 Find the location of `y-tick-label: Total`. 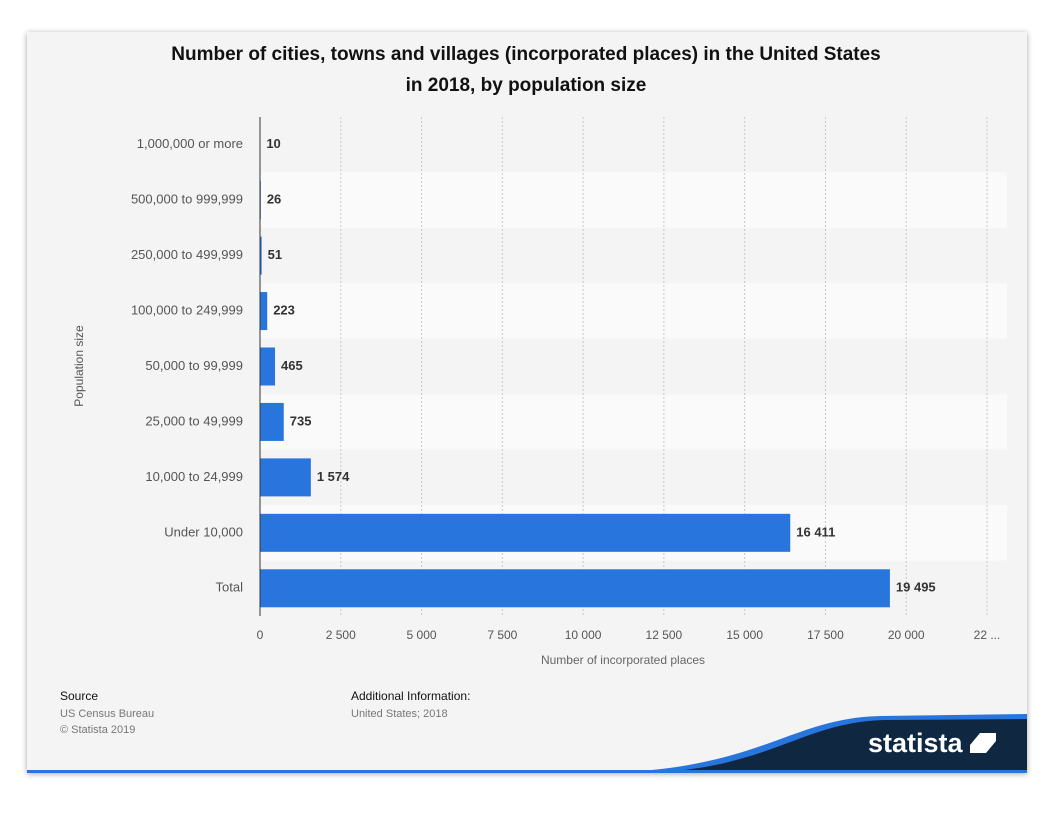

y-tick-label: Total is located at coordinates (230, 587).